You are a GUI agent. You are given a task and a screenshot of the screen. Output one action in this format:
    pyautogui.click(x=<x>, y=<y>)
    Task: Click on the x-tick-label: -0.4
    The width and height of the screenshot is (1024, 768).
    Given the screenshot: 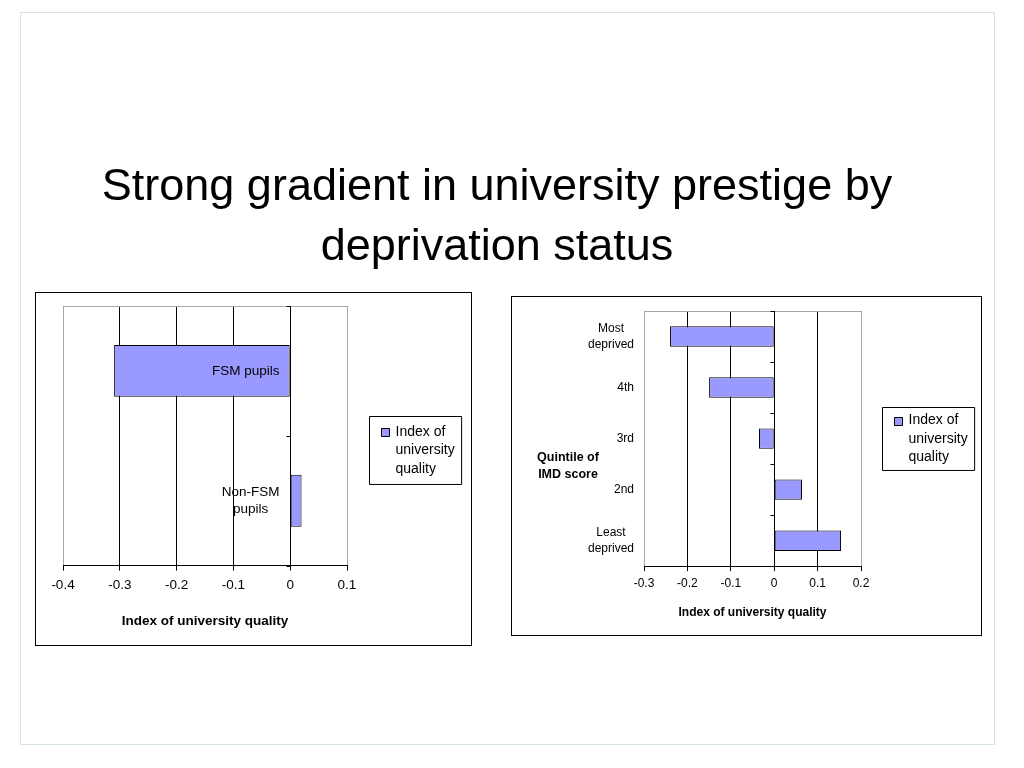 What is the action you would take?
    pyautogui.click(x=63, y=585)
    